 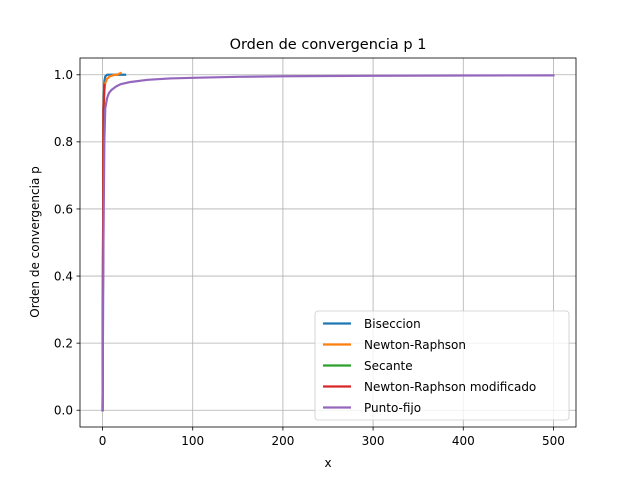 I want to click on y-tick-label: 0.6, so click(x=63, y=209).